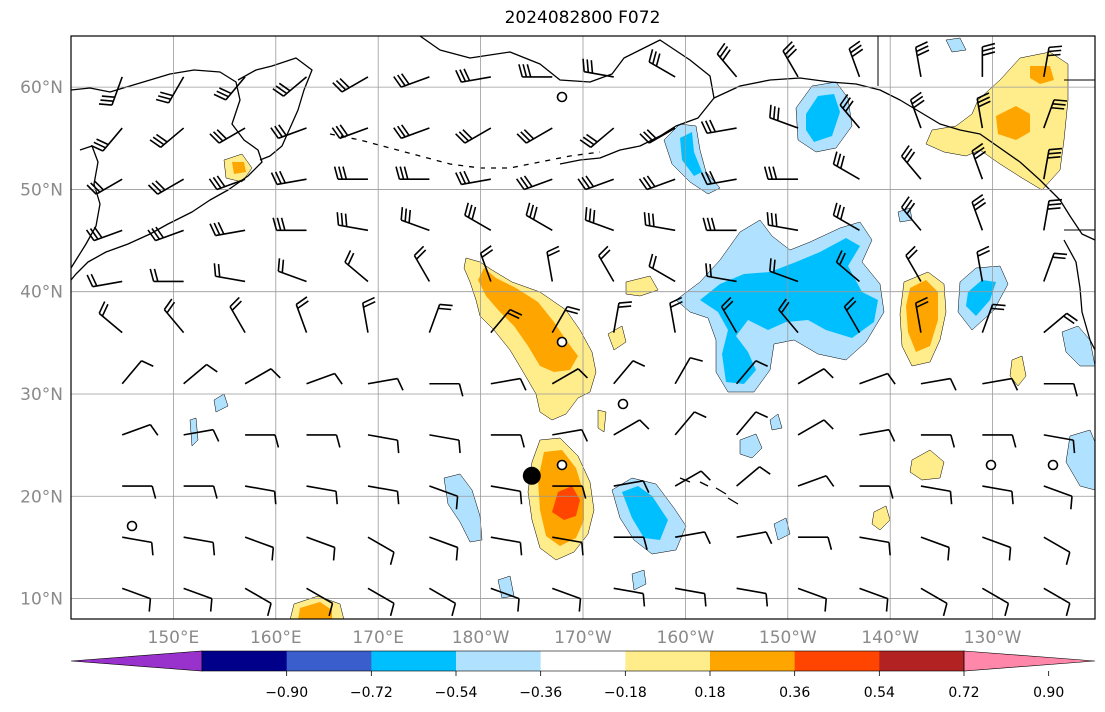  Describe the element at coordinates (788, 638) in the screenshot. I see `longitude-label: 150°W` at that location.